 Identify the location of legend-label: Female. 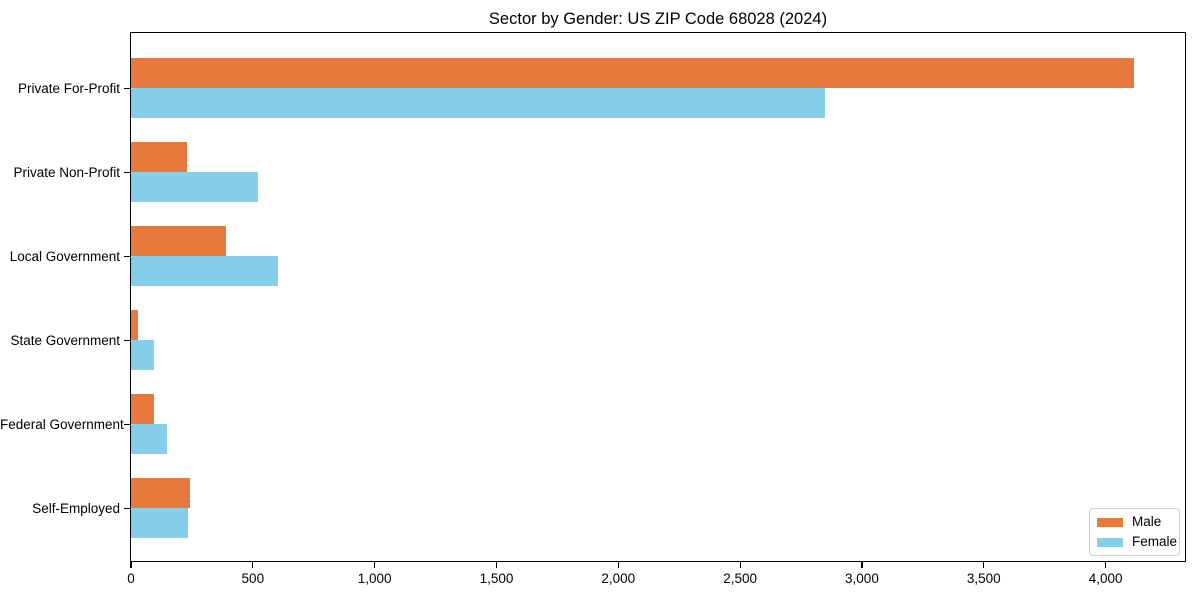
(1155, 541).